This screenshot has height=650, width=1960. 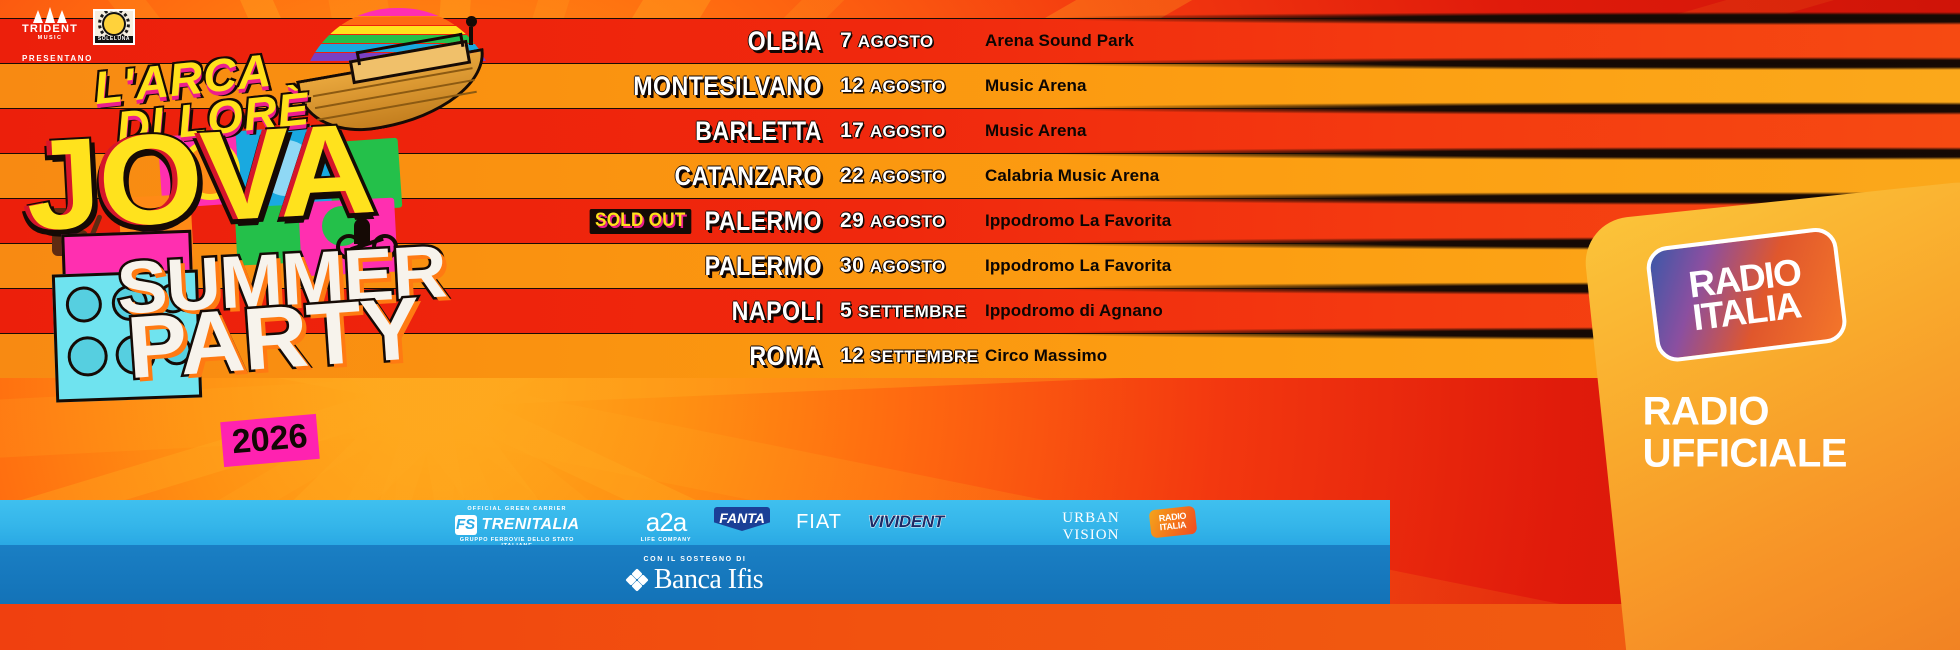 What do you see at coordinates (846, 40) in the screenshot?
I see `tour-date-day: 7` at bounding box center [846, 40].